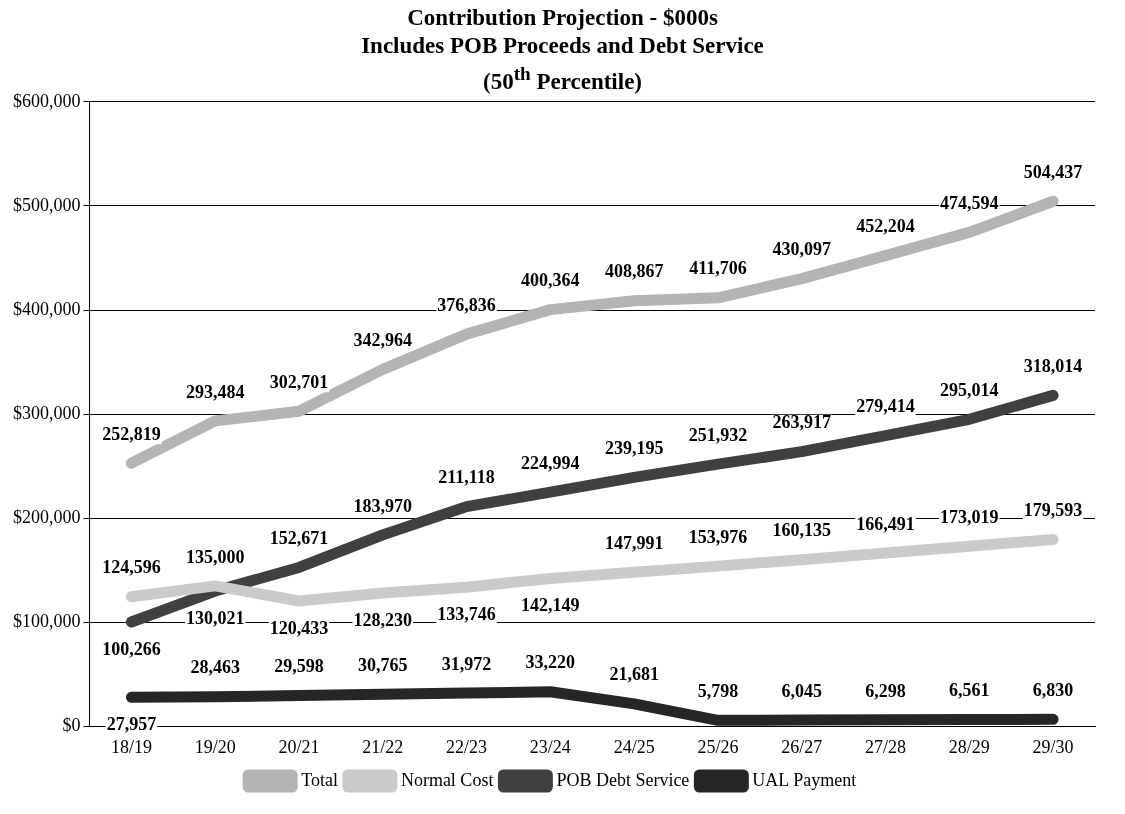 The image size is (1125, 814). Describe the element at coordinates (886, 746) in the screenshot. I see `x-tick-label: 27/28` at that location.